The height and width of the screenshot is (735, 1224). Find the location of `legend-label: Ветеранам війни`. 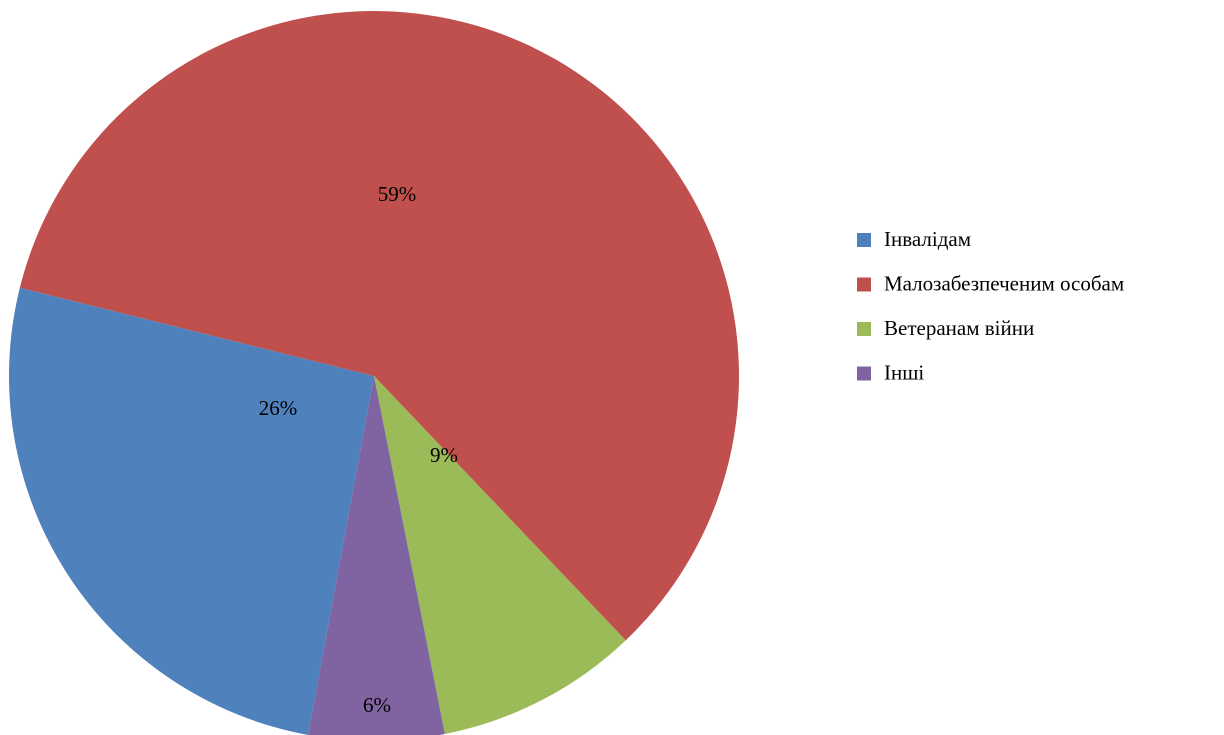

legend-label: Ветеранам війни is located at coordinates (959, 328).